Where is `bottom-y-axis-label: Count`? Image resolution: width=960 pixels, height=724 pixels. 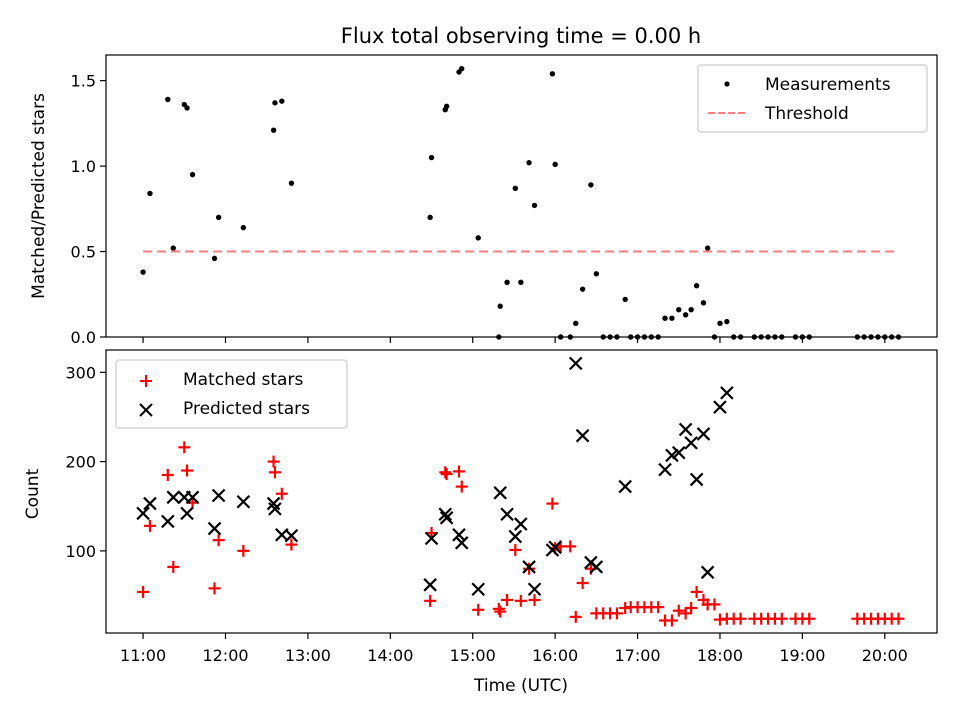
bottom-y-axis-label: Count is located at coordinates (33, 493).